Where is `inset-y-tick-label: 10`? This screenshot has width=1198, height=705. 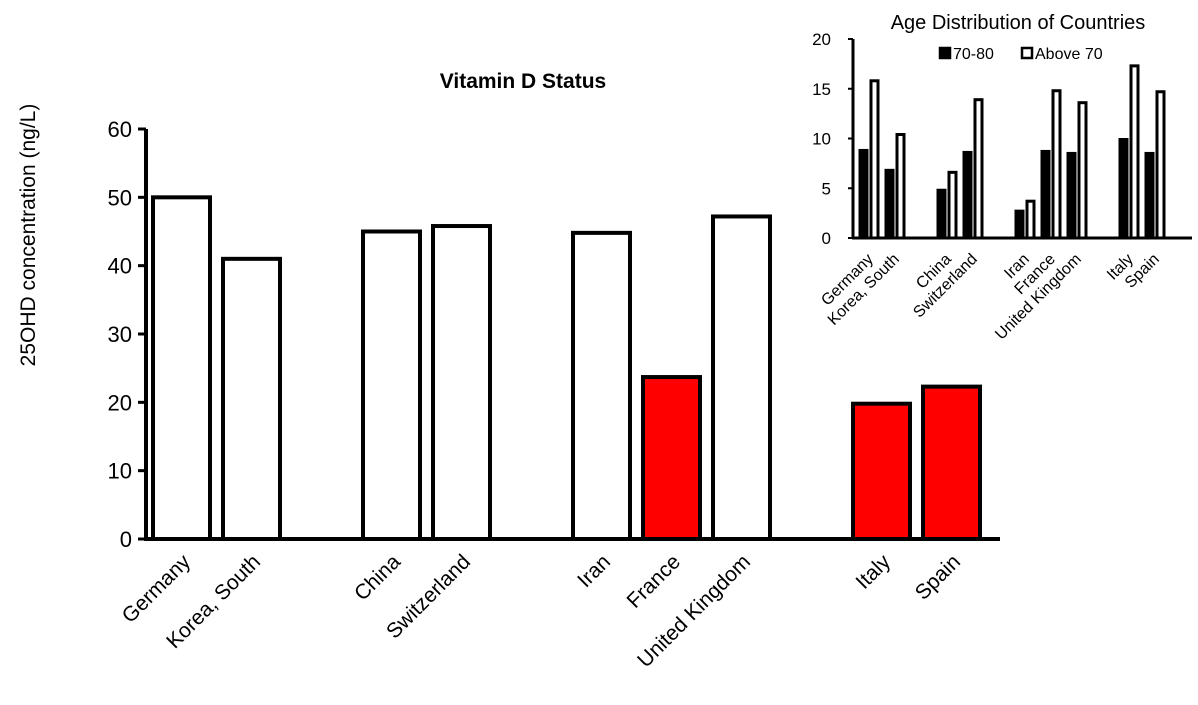 inset-y-tick-label: 10 is located at coordinates (821, 139).